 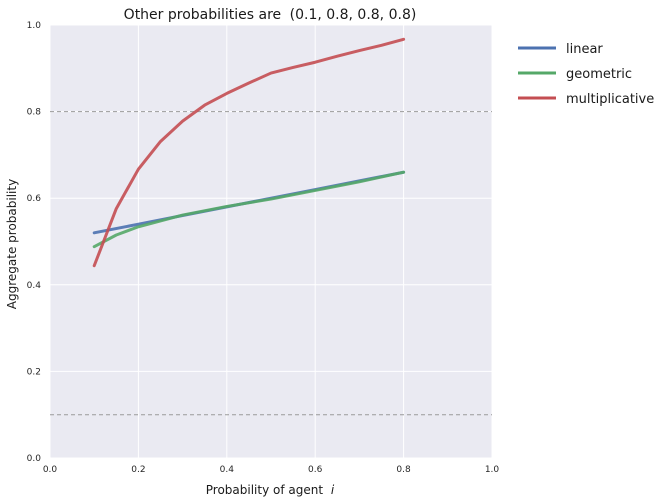 I want to click on x-tick-label: 0.0, so click(x=50, y=470).